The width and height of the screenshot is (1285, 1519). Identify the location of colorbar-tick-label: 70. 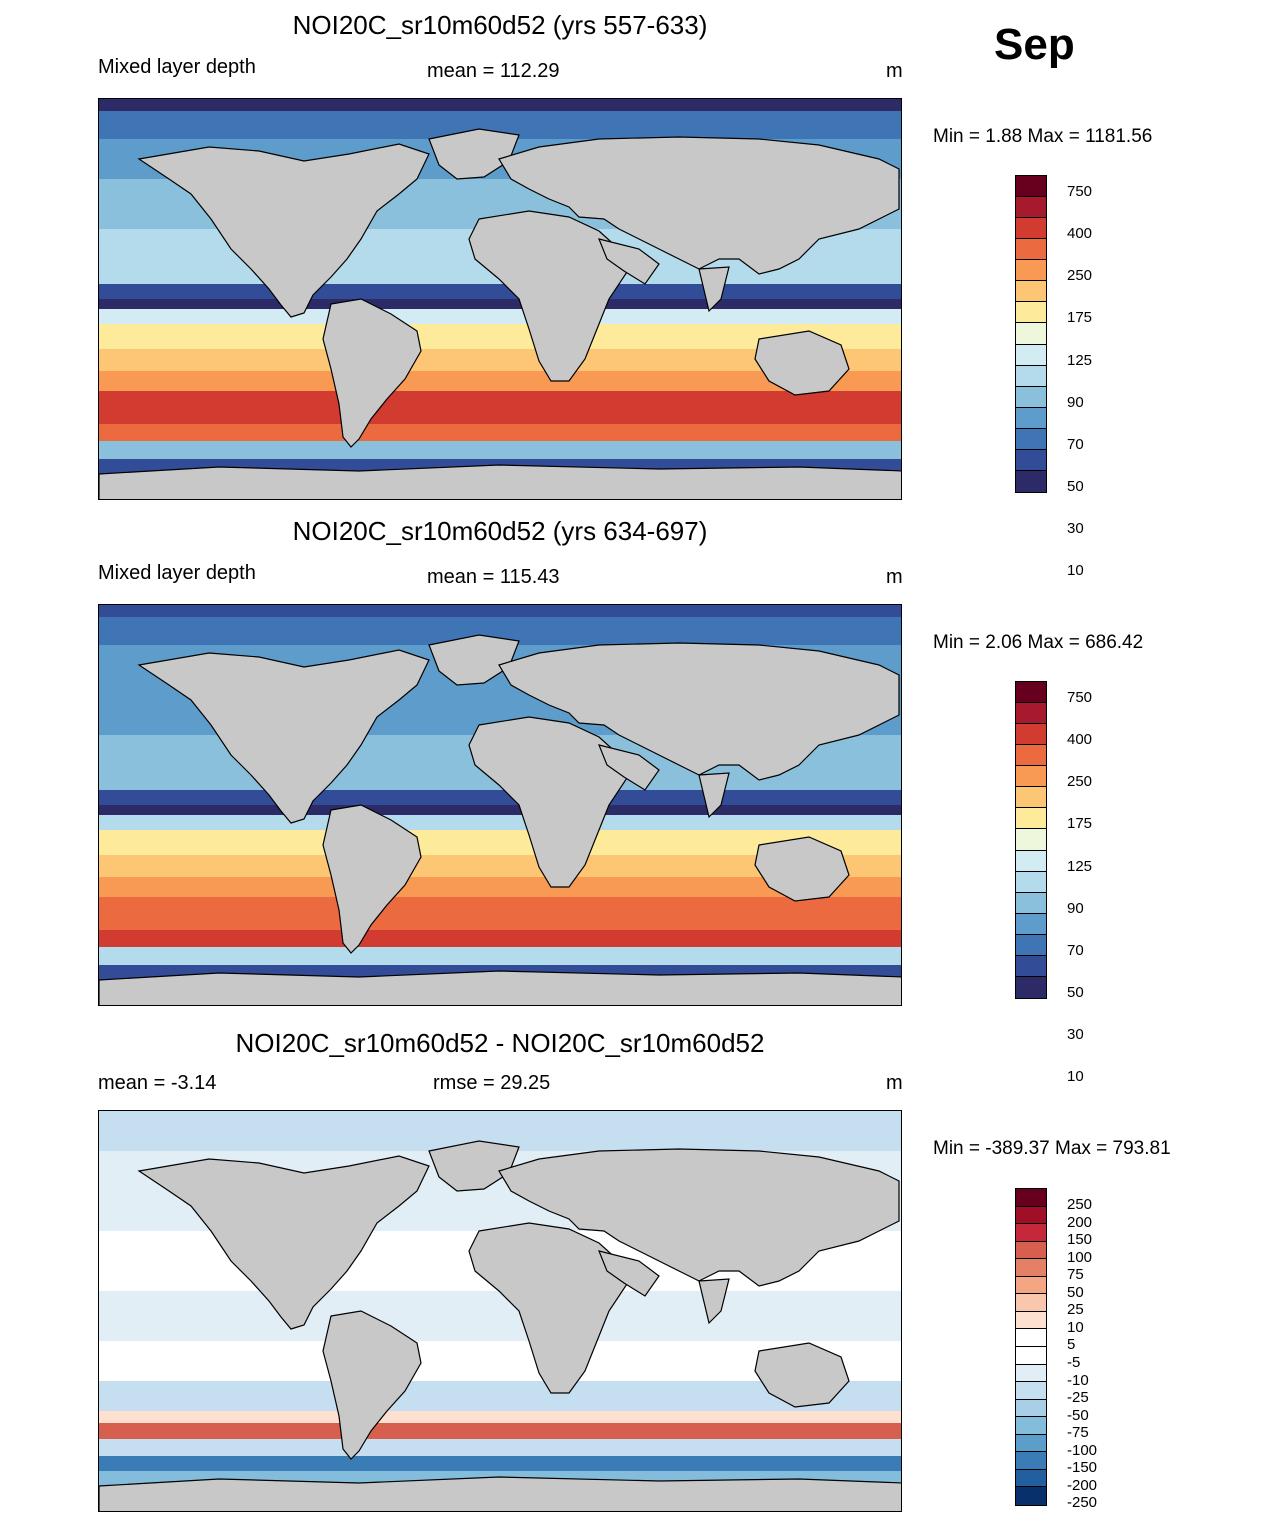
(1075, 444).